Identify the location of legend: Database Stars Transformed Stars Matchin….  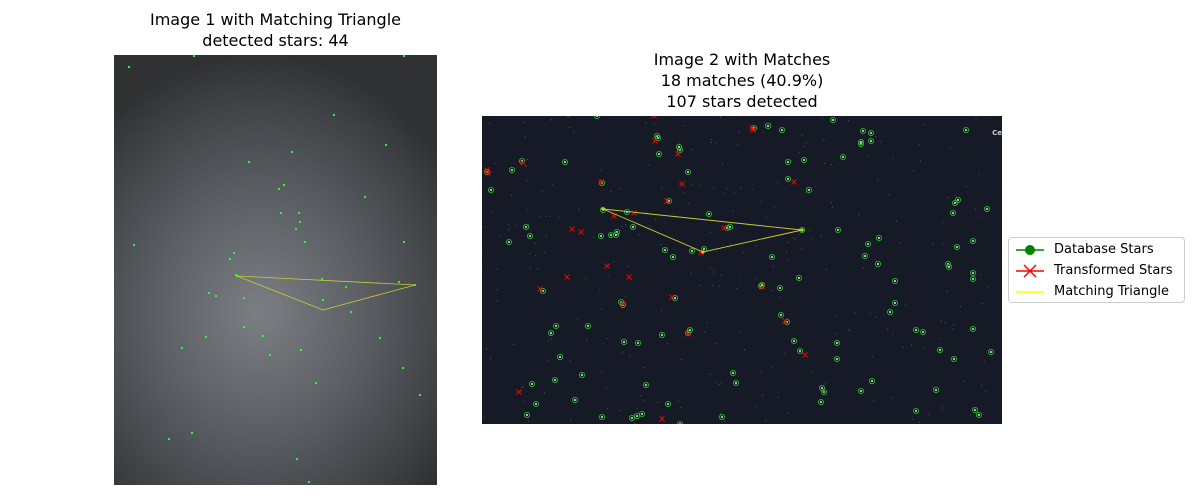
(1096, 270).